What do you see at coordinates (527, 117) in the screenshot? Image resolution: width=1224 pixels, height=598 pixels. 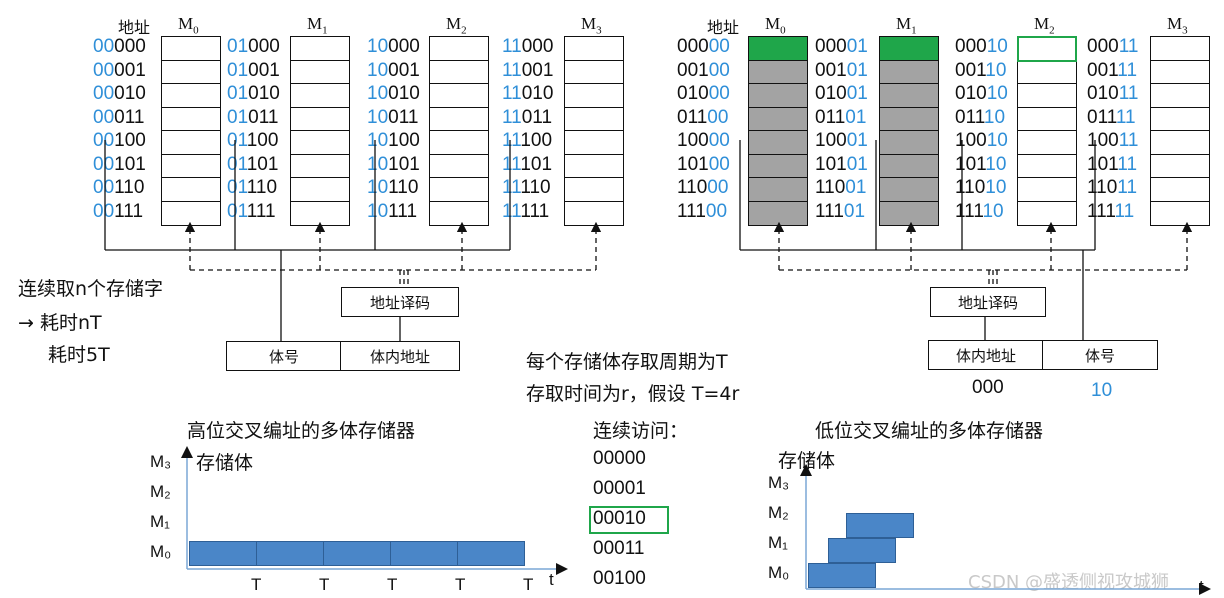 I see `address-row: 11011` at bounding box center [527, 117].